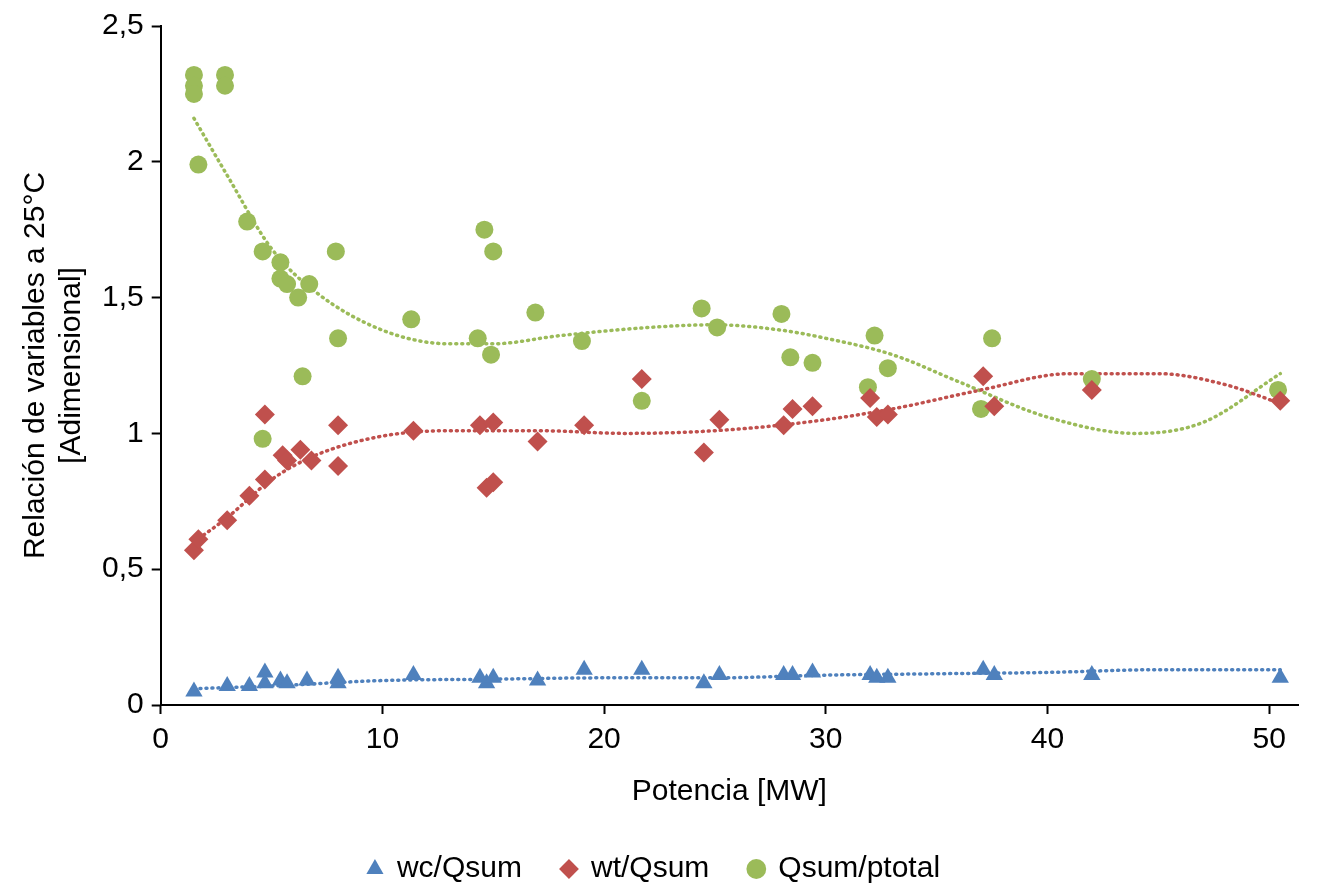  What do you see at coordinates (122, 295) in the screenshot?
I see `y-tick-label: 1,5` at bounding box center [122, 295].